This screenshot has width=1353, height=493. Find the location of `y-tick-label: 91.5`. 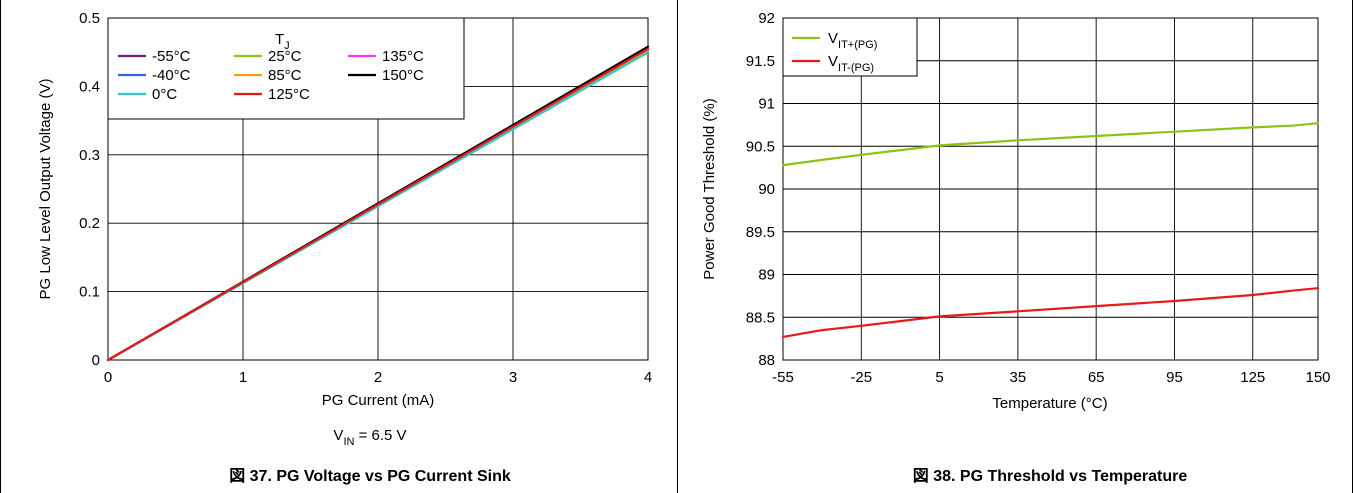

y-tick-label: 91.5 is located at coordinates (760, 61).